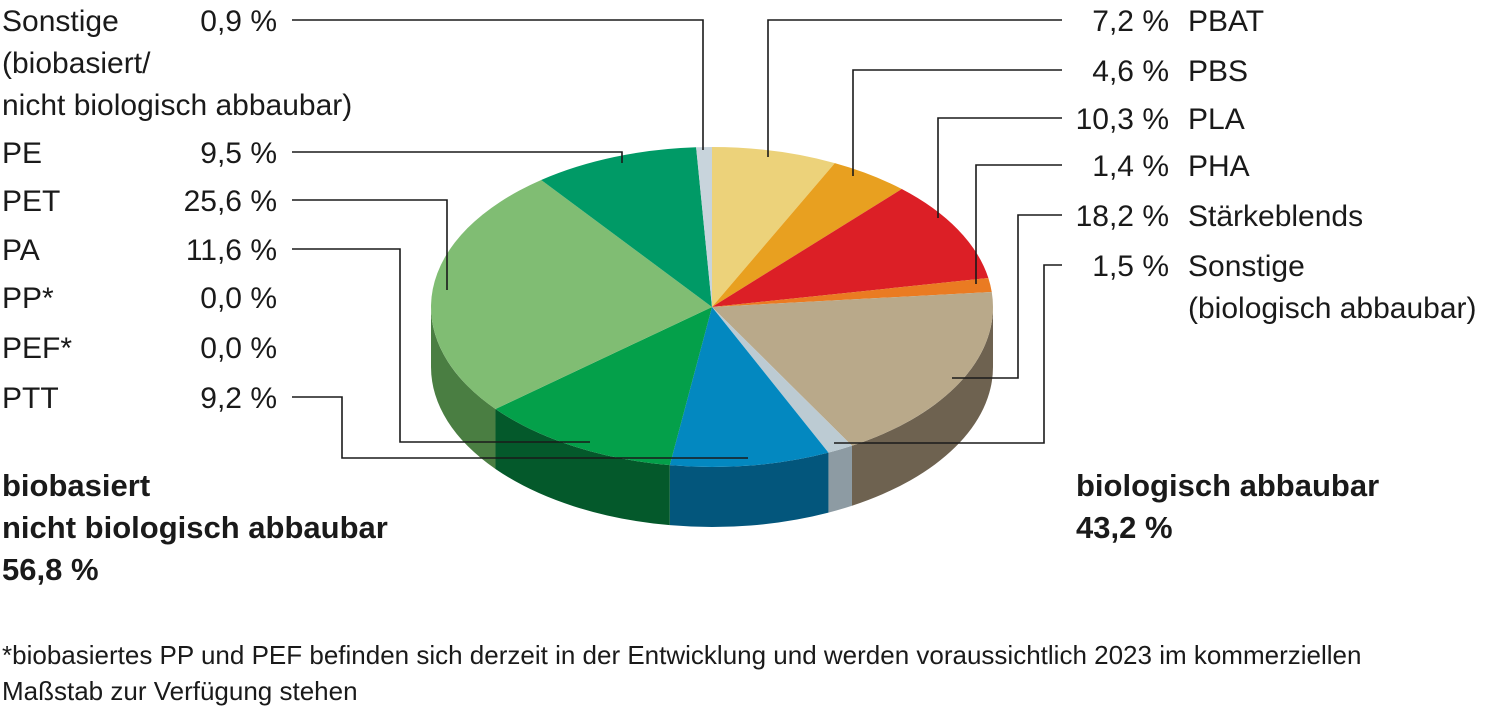 The image size is (1500, 711). What do you see at coordinates (238, 398) in the screenshot?
I see `label-ptt-value: 9,2 %` at bounding box center [238, 398].